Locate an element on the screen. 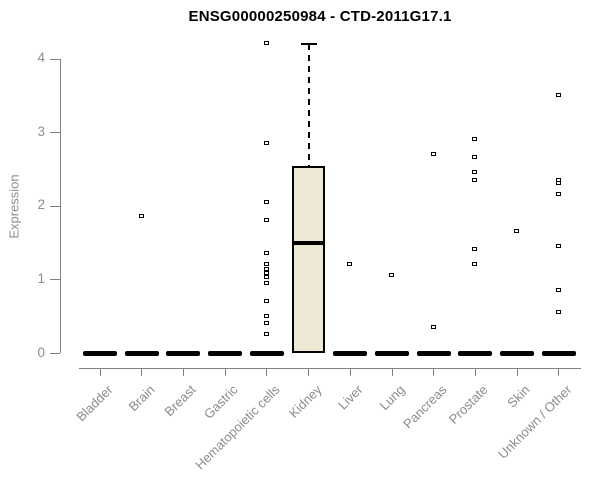 The height and width of the screenshot is (500, 600). x-tick-label: Unknown / Other is located at coordinates (534, 422).